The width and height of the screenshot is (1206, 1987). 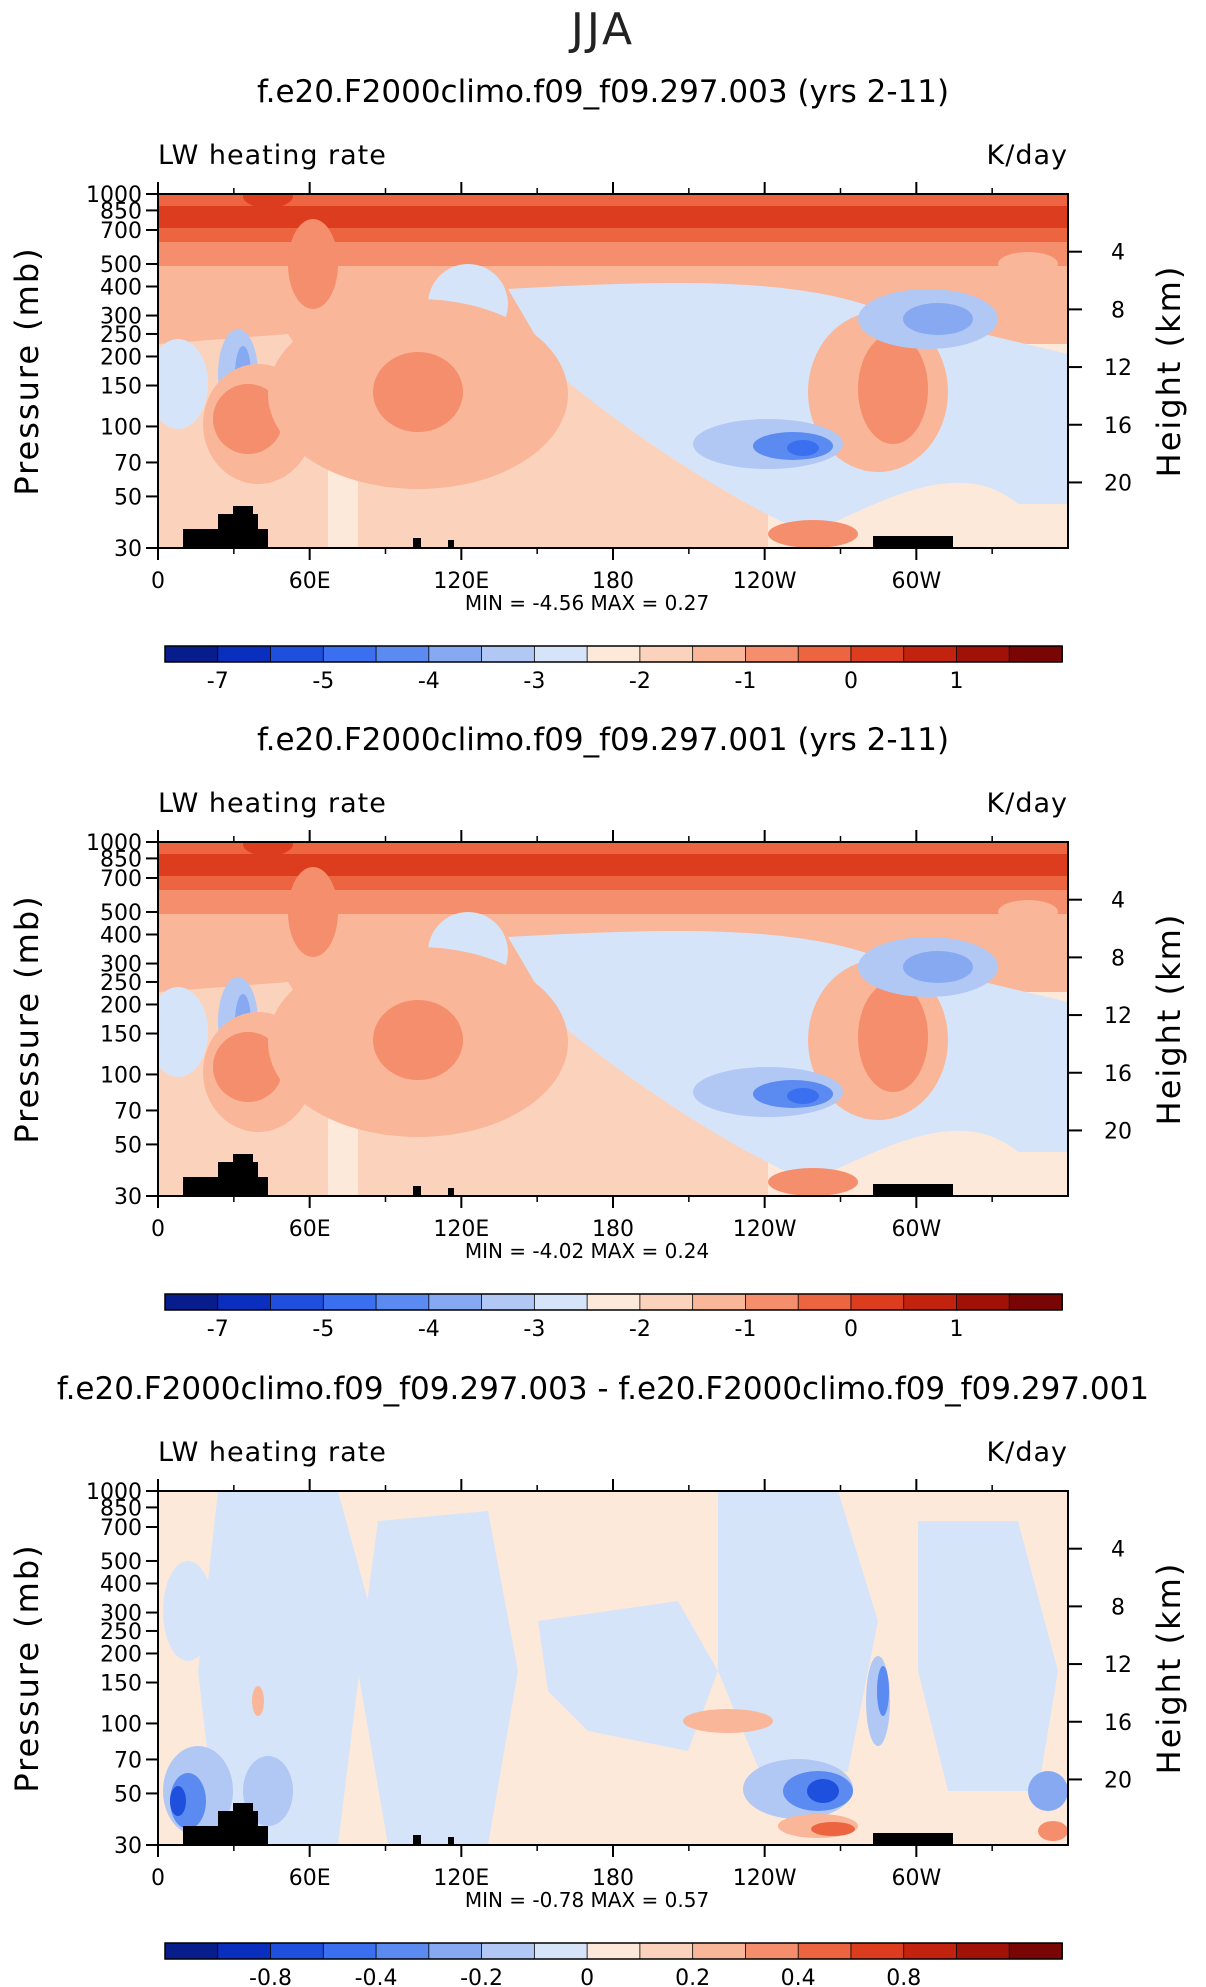 I want to click on colorbar-label: -0.4, so click(x=376, y=1976).